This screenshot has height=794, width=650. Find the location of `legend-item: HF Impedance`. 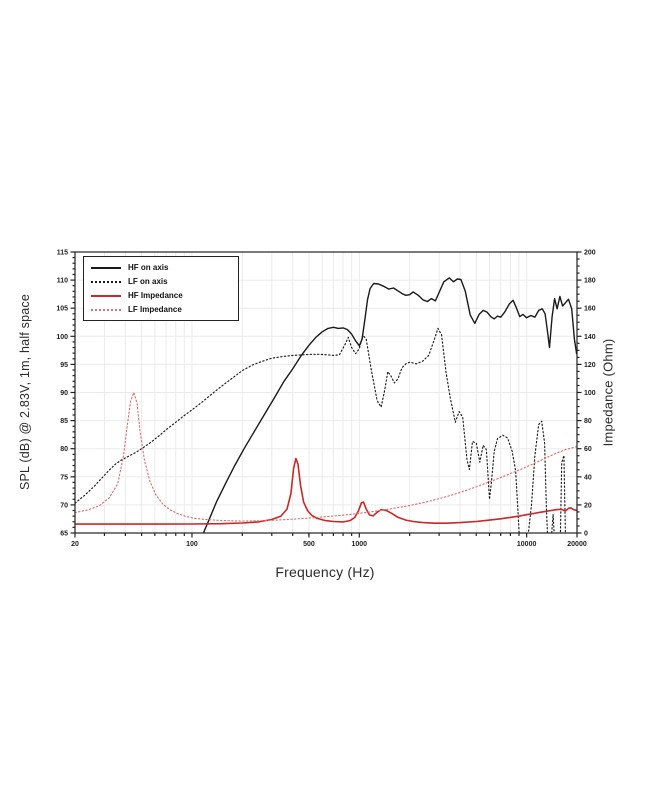

legend-item: HF Impedance is located at coordinates (160, 295).